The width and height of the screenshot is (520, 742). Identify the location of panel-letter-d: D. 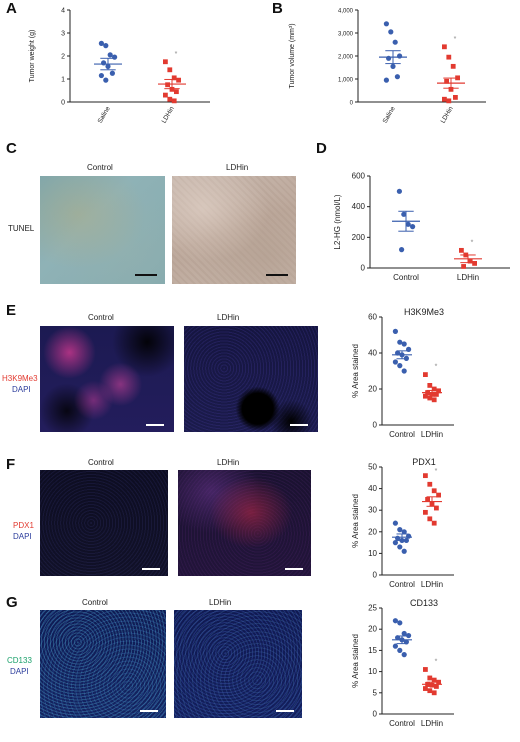
(321, 148).